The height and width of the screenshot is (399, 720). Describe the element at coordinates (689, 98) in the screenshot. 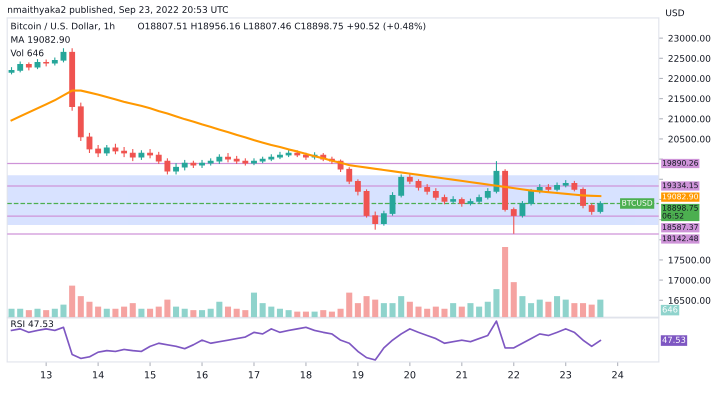

I see `y-tick-label: 21500.00` at that location.